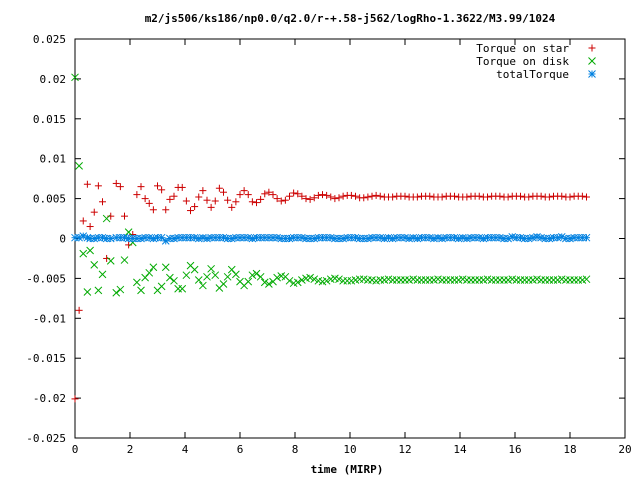 This screenshot has width=640, height=480. Describe the element at coordinates (522, 61) in the screenshot. I see `legend-label-torque-on-disk: Torque on disk` at that location.